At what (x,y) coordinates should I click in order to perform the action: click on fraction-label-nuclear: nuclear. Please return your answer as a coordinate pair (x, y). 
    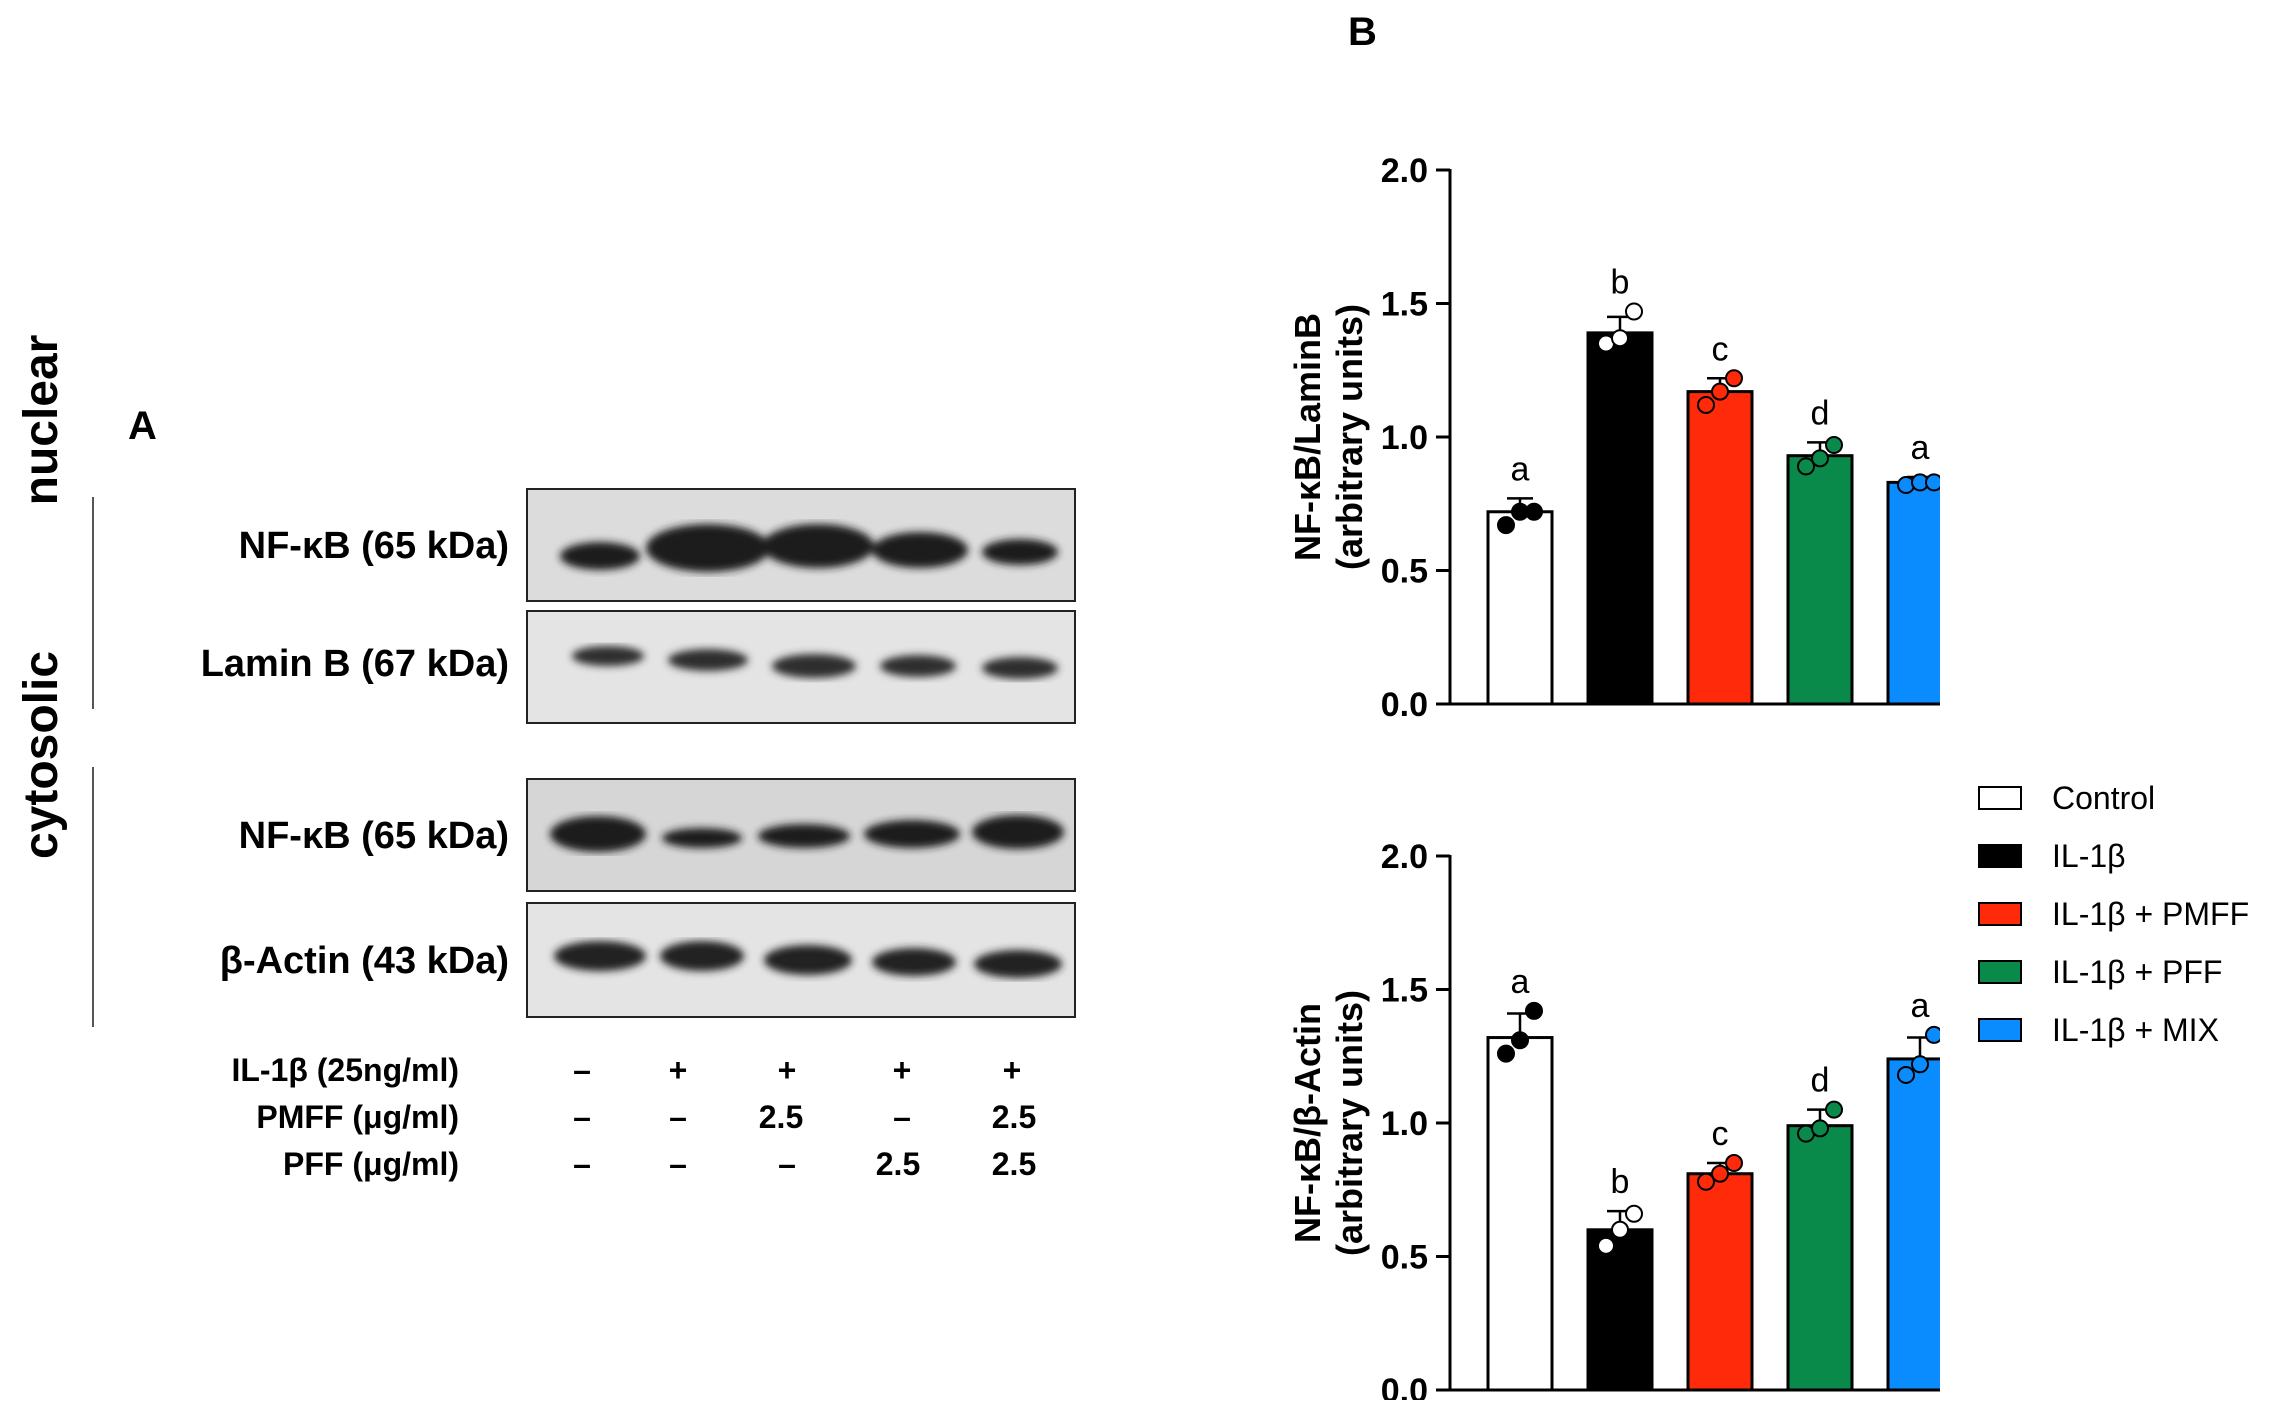
    Looking at the image, I should click on (41, 420).